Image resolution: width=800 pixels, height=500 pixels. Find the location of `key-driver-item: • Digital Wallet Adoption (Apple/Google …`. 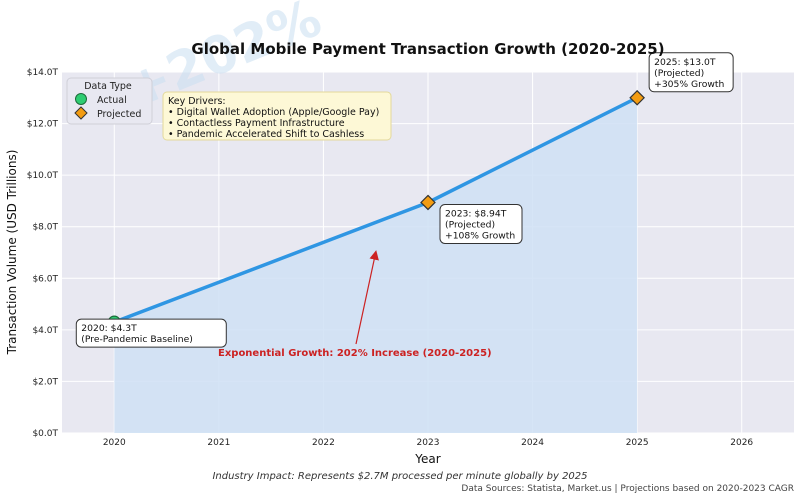

key-driver-item: • Digital Wallet Adoption (Apple/Google … is located at coordinates (273, 112).